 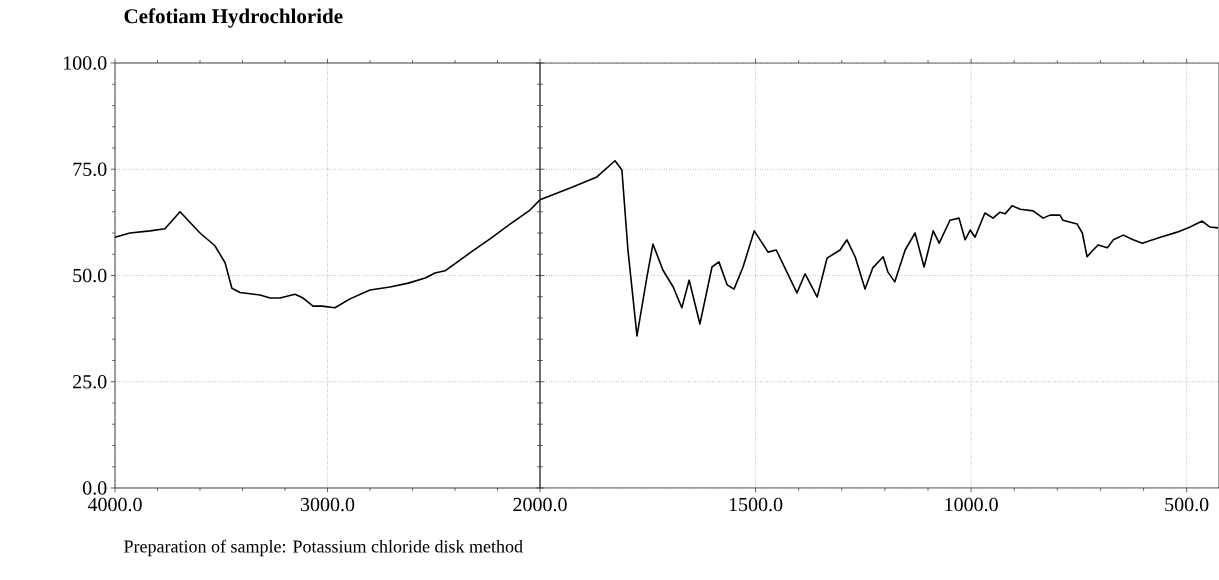 I want to click on x-tick-label: 1500.0, so click(x=756, y=504).